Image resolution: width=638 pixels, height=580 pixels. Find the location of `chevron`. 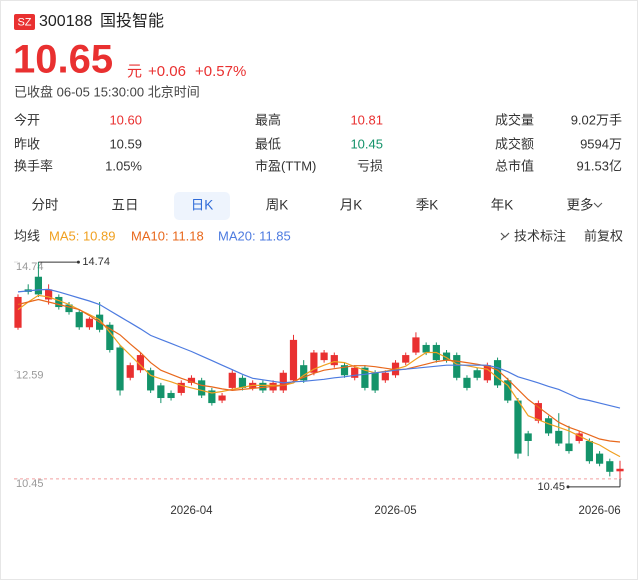

chevron is located at coordinates (598, 205).